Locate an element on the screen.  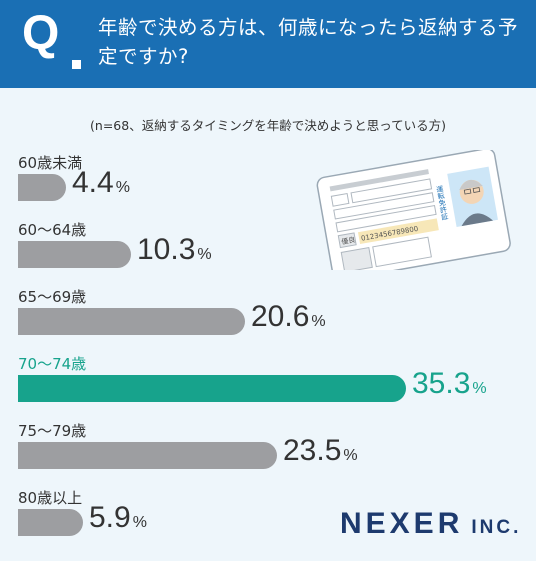
value-label: 20.6% is located at coordinates (288, 316).